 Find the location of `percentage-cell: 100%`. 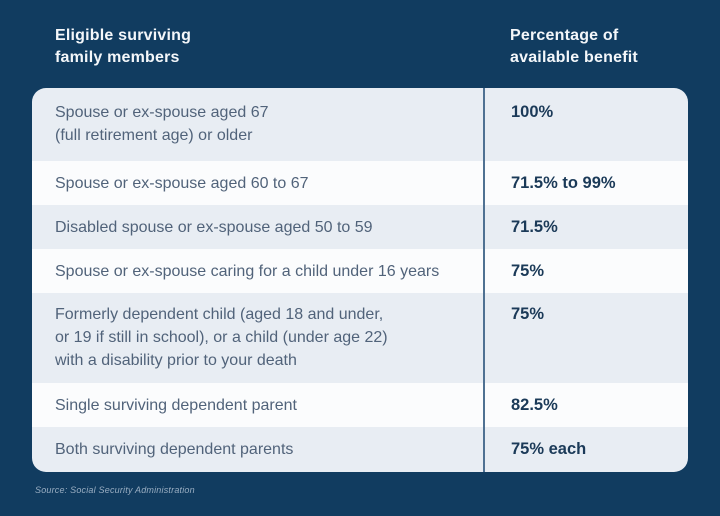

percentage-cell: 100% is located at coordinates (585, 124).